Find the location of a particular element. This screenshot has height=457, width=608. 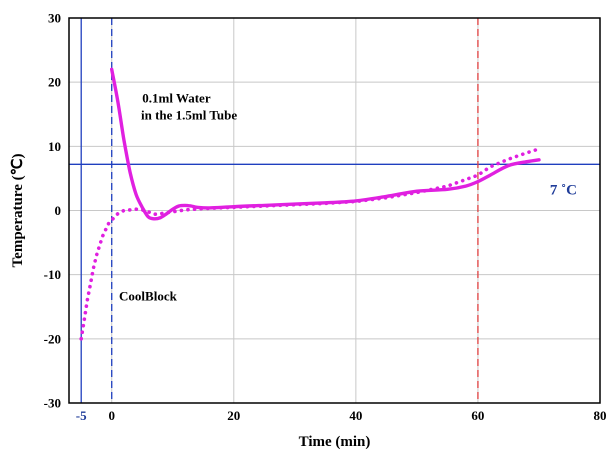

x-tick-label: 20 is located at coordinates (233, 415).